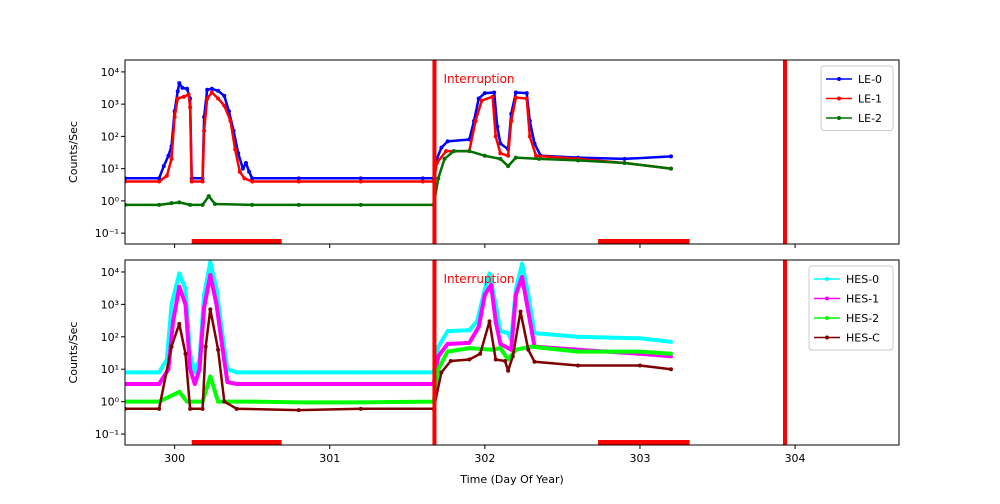 Image resolution: width=1000 pixels, height=504 pixels. What do you see at coordinates (857, 98) in the screenshot?
I see `legend-frame` at bounding box center [857, 98].